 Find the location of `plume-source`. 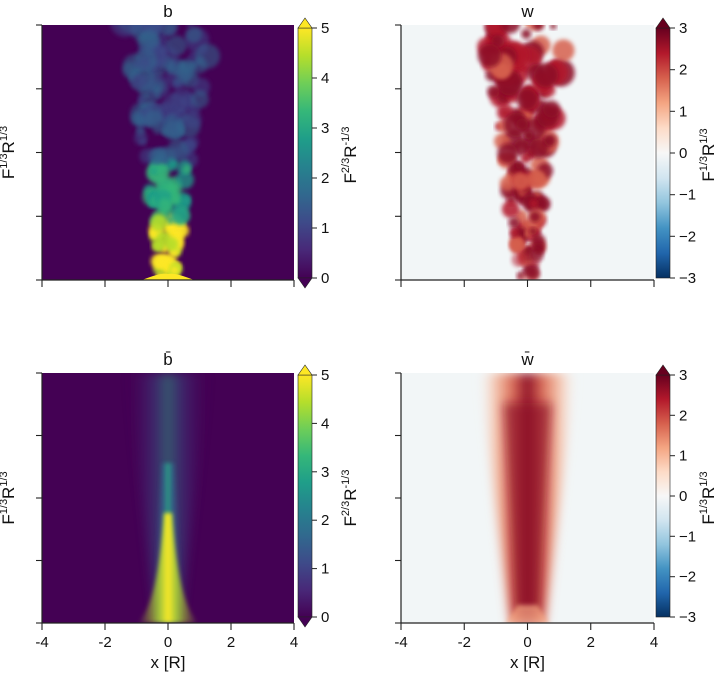

plume-source is located at coordinates (168, 276).